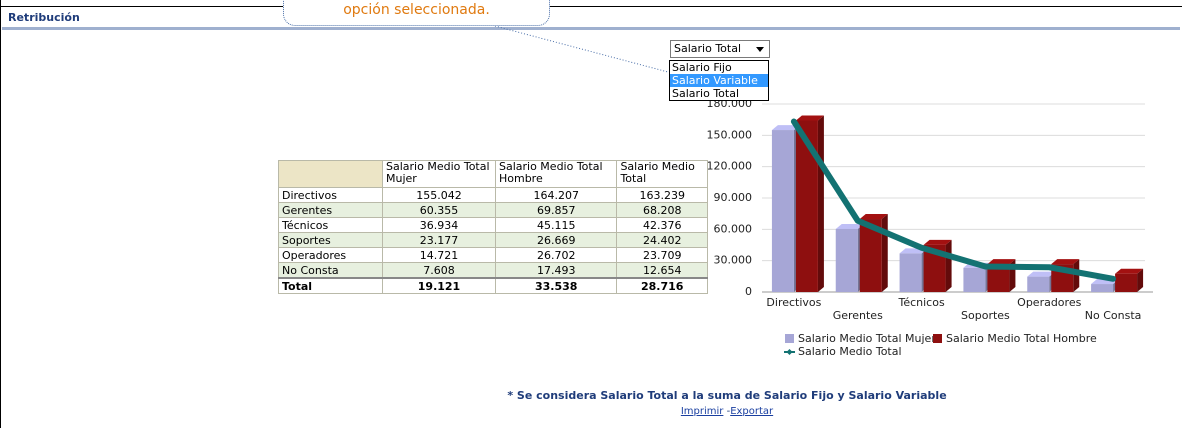 The image size is (1182, 428). I want to click on legend-label: Salario Medio Total Hombre, so click(1021, 338).